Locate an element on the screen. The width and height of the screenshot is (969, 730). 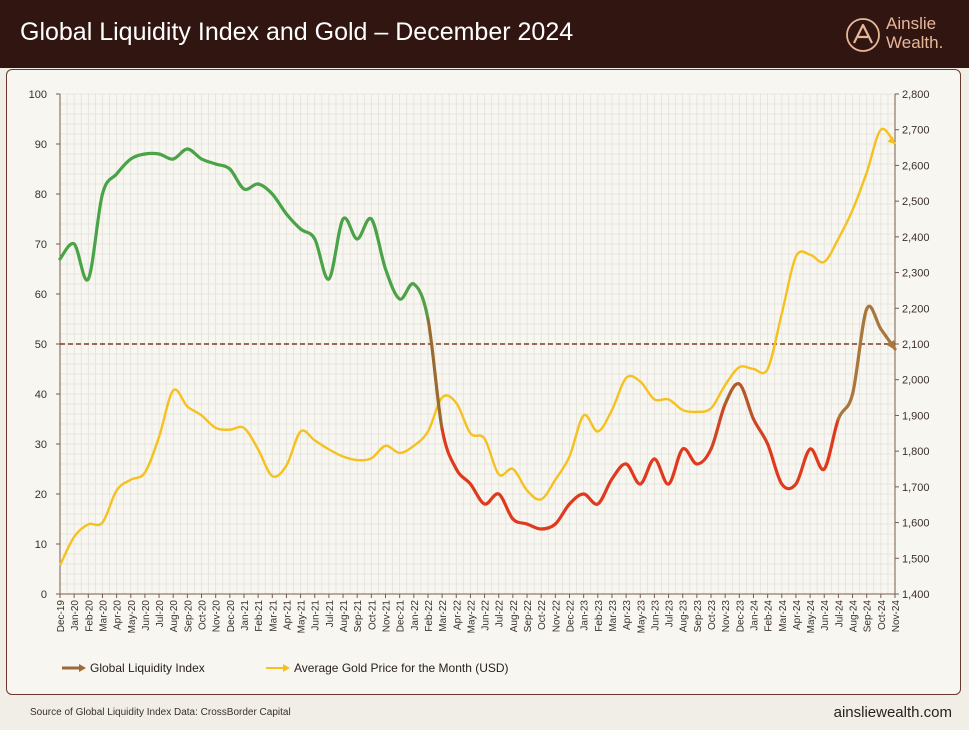
gold-price-arrowhead is located at coordinates (891, 140).